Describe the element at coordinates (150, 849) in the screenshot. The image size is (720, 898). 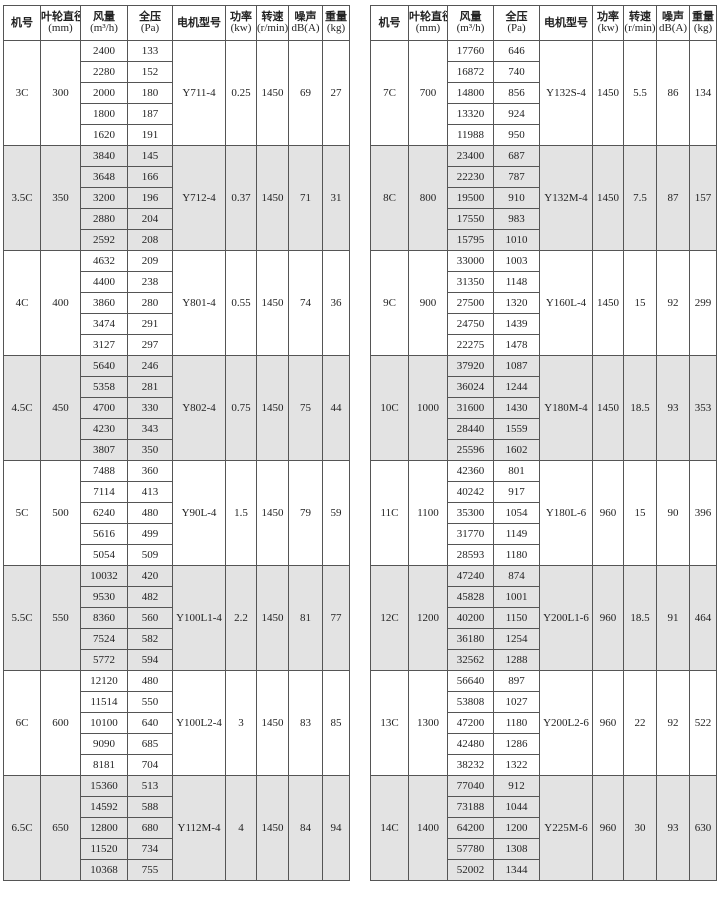
I see `pressure-cell: 734` at that location.